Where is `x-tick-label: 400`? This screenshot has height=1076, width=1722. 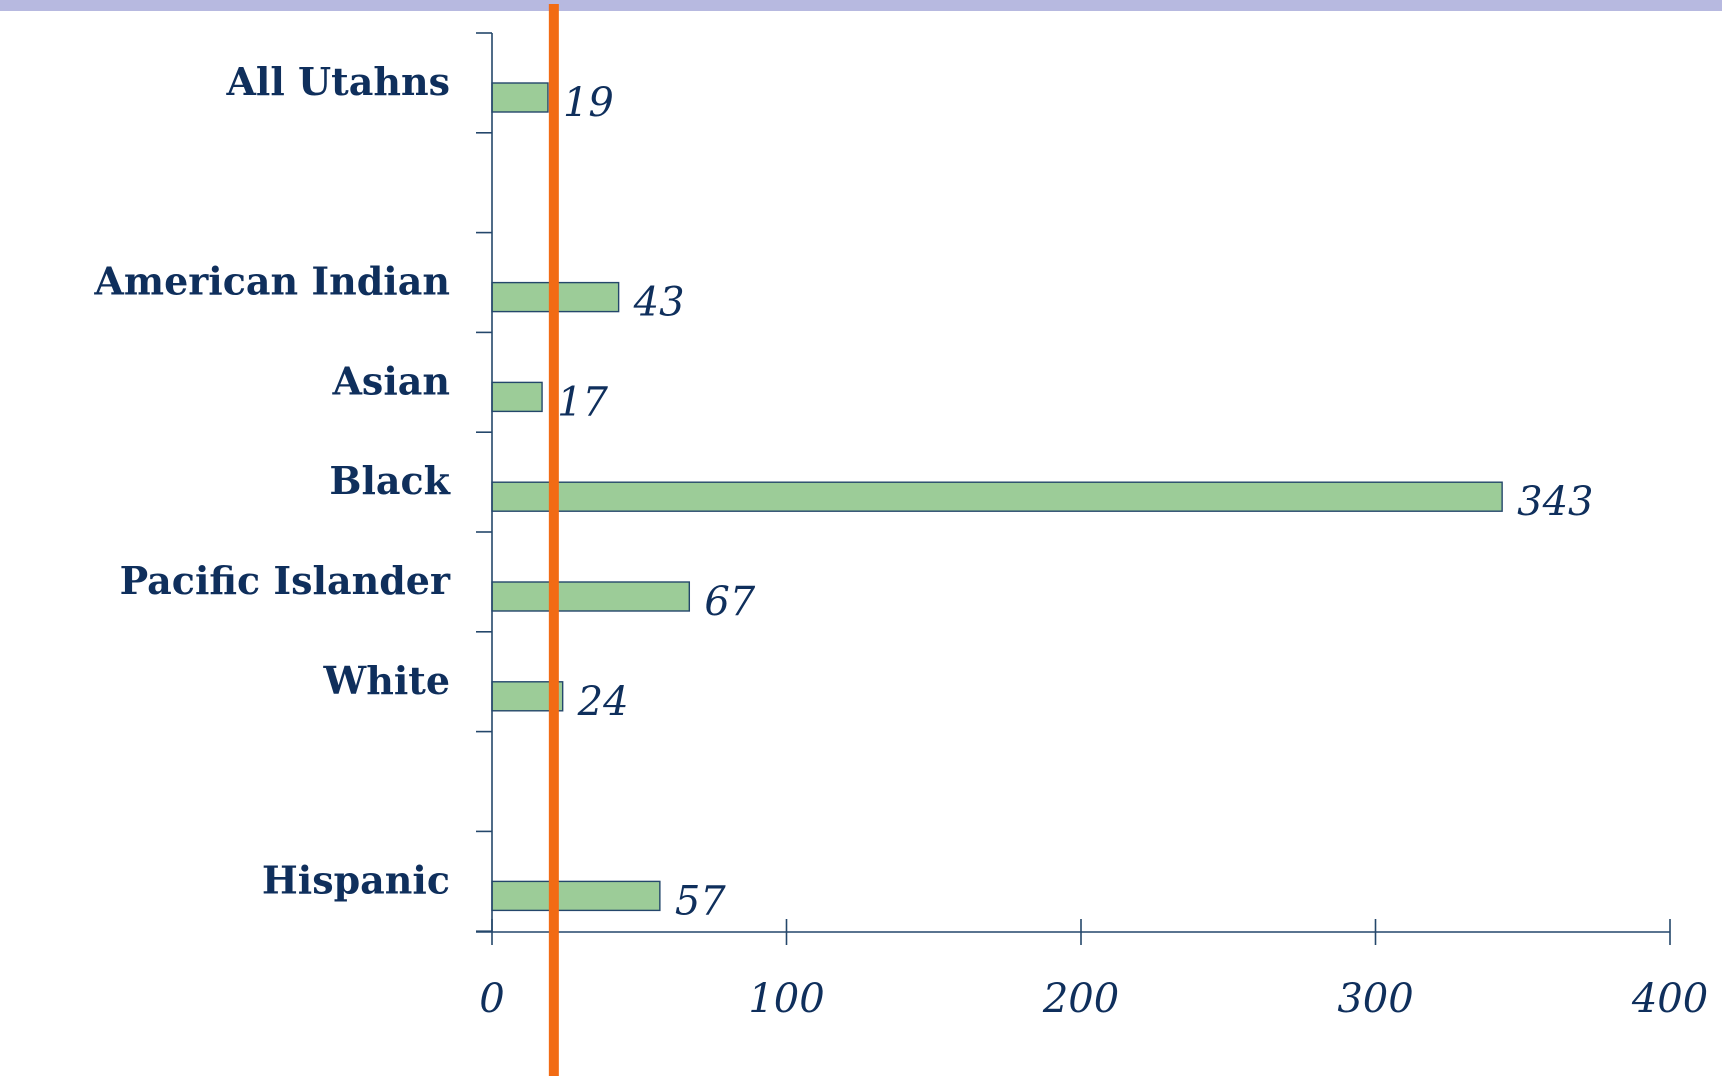 x-tick-label: 400 is located at coordinates (1669, 999).